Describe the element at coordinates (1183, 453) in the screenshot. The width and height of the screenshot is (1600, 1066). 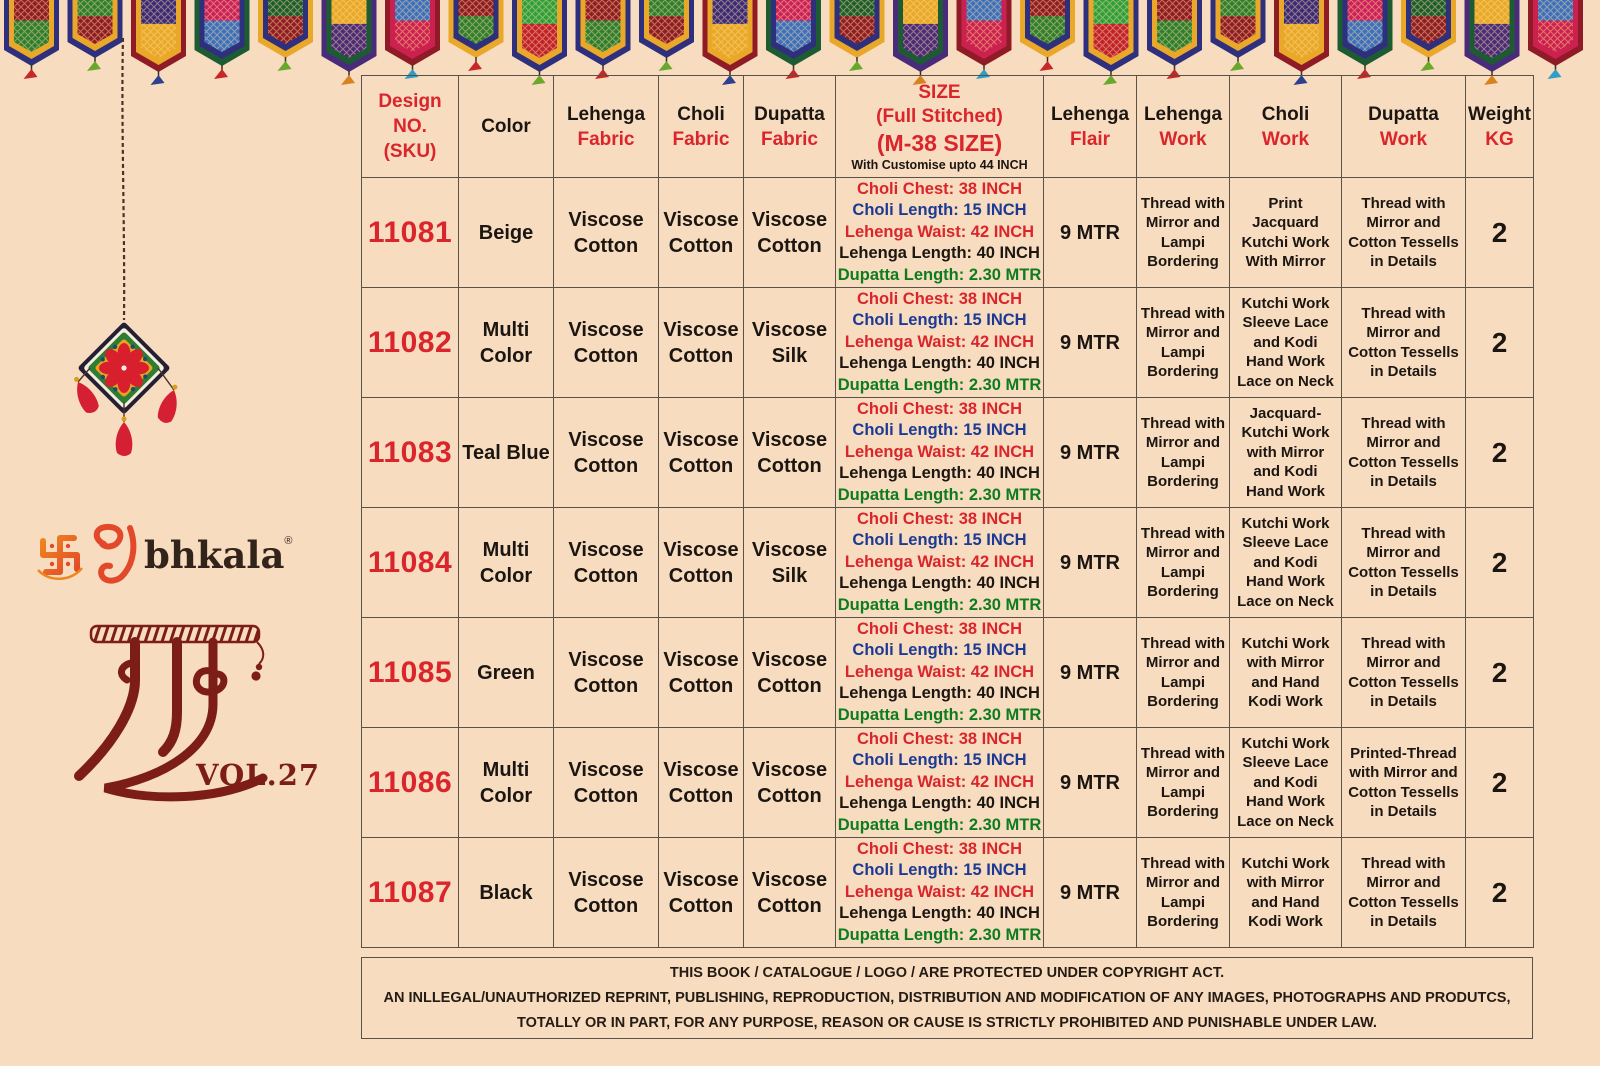
I see `lehenga-work-cell: Thread with Mirror and Lampi Bordering` at that location.